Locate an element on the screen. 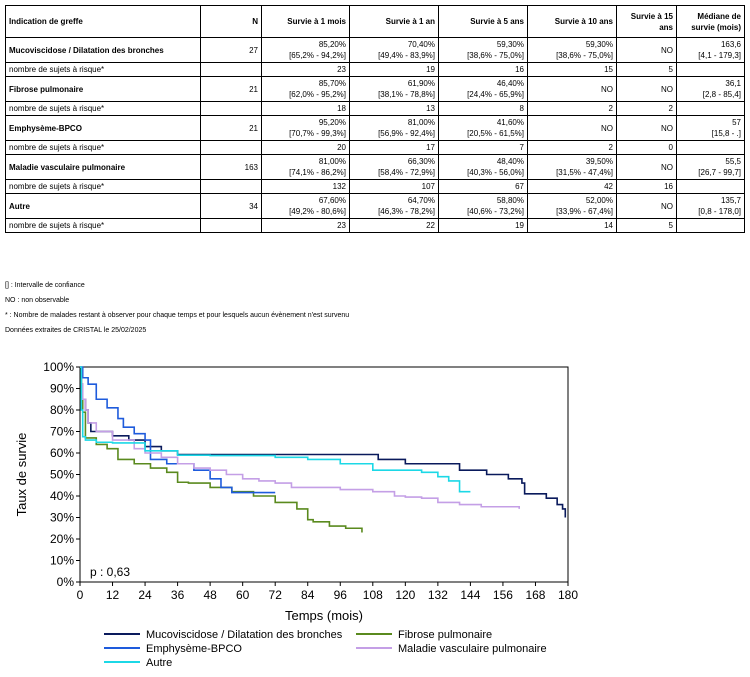  survival-value: 41,60% is located at coordinates (510, 122).